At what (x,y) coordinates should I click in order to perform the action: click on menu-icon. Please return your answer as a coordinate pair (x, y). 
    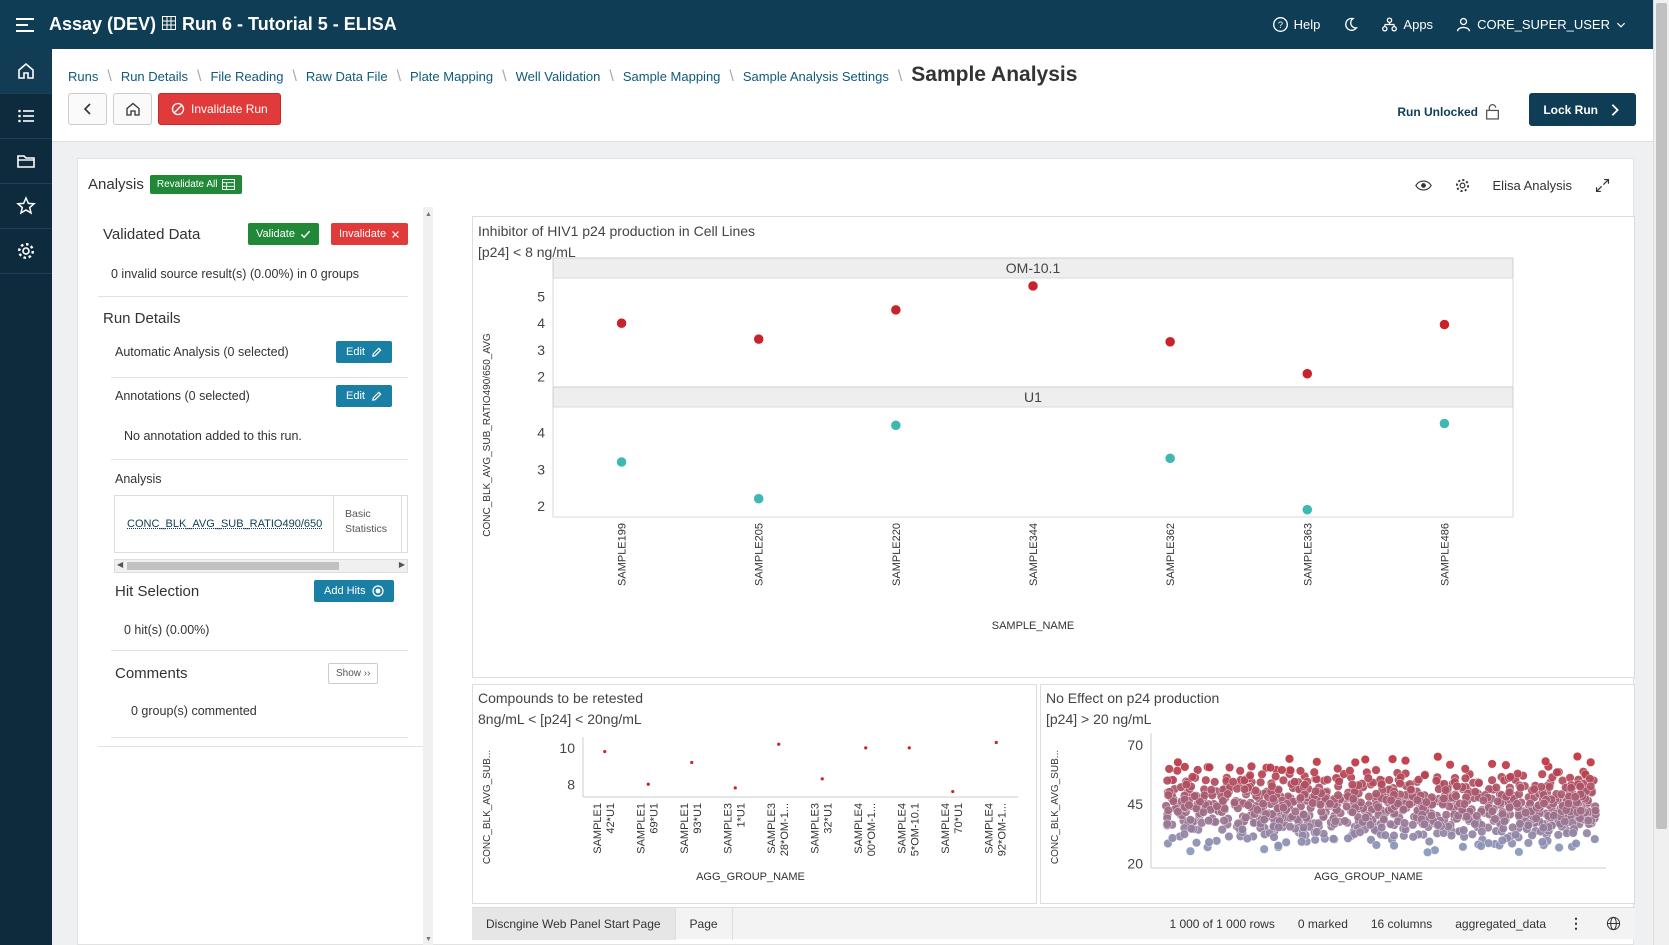
    Looking at the image, I should click on (24, 24).